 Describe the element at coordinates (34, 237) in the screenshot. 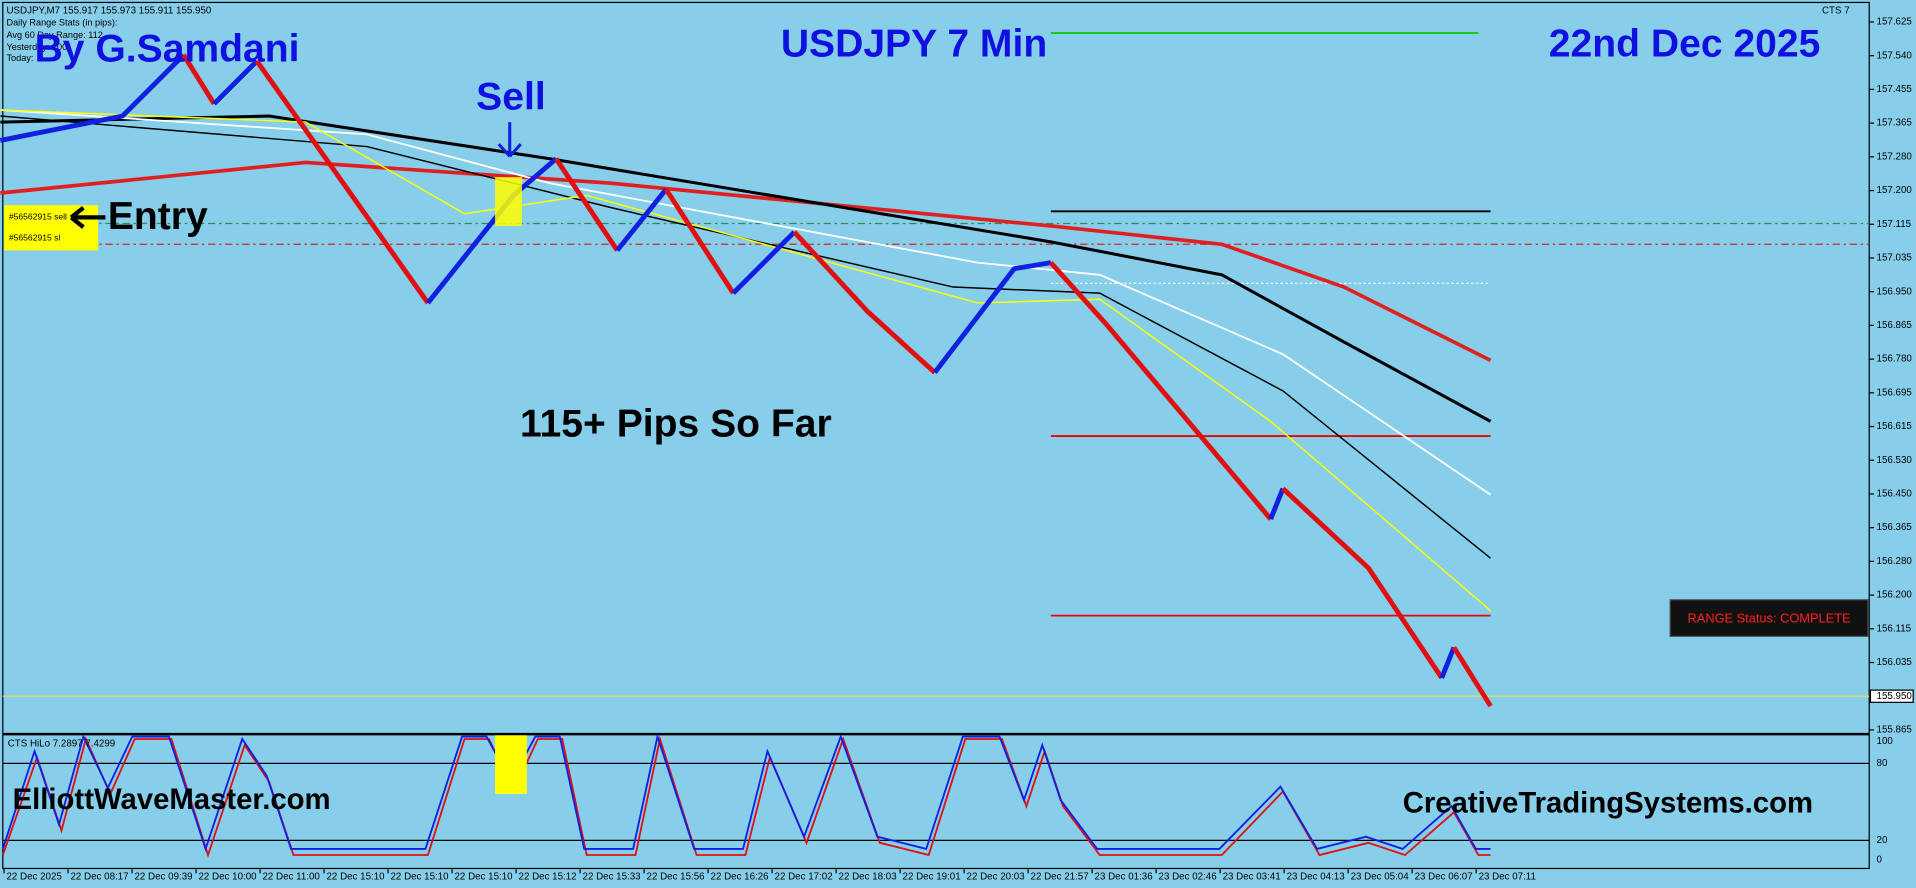

I see `order-label: #56562915 sl` at that location.